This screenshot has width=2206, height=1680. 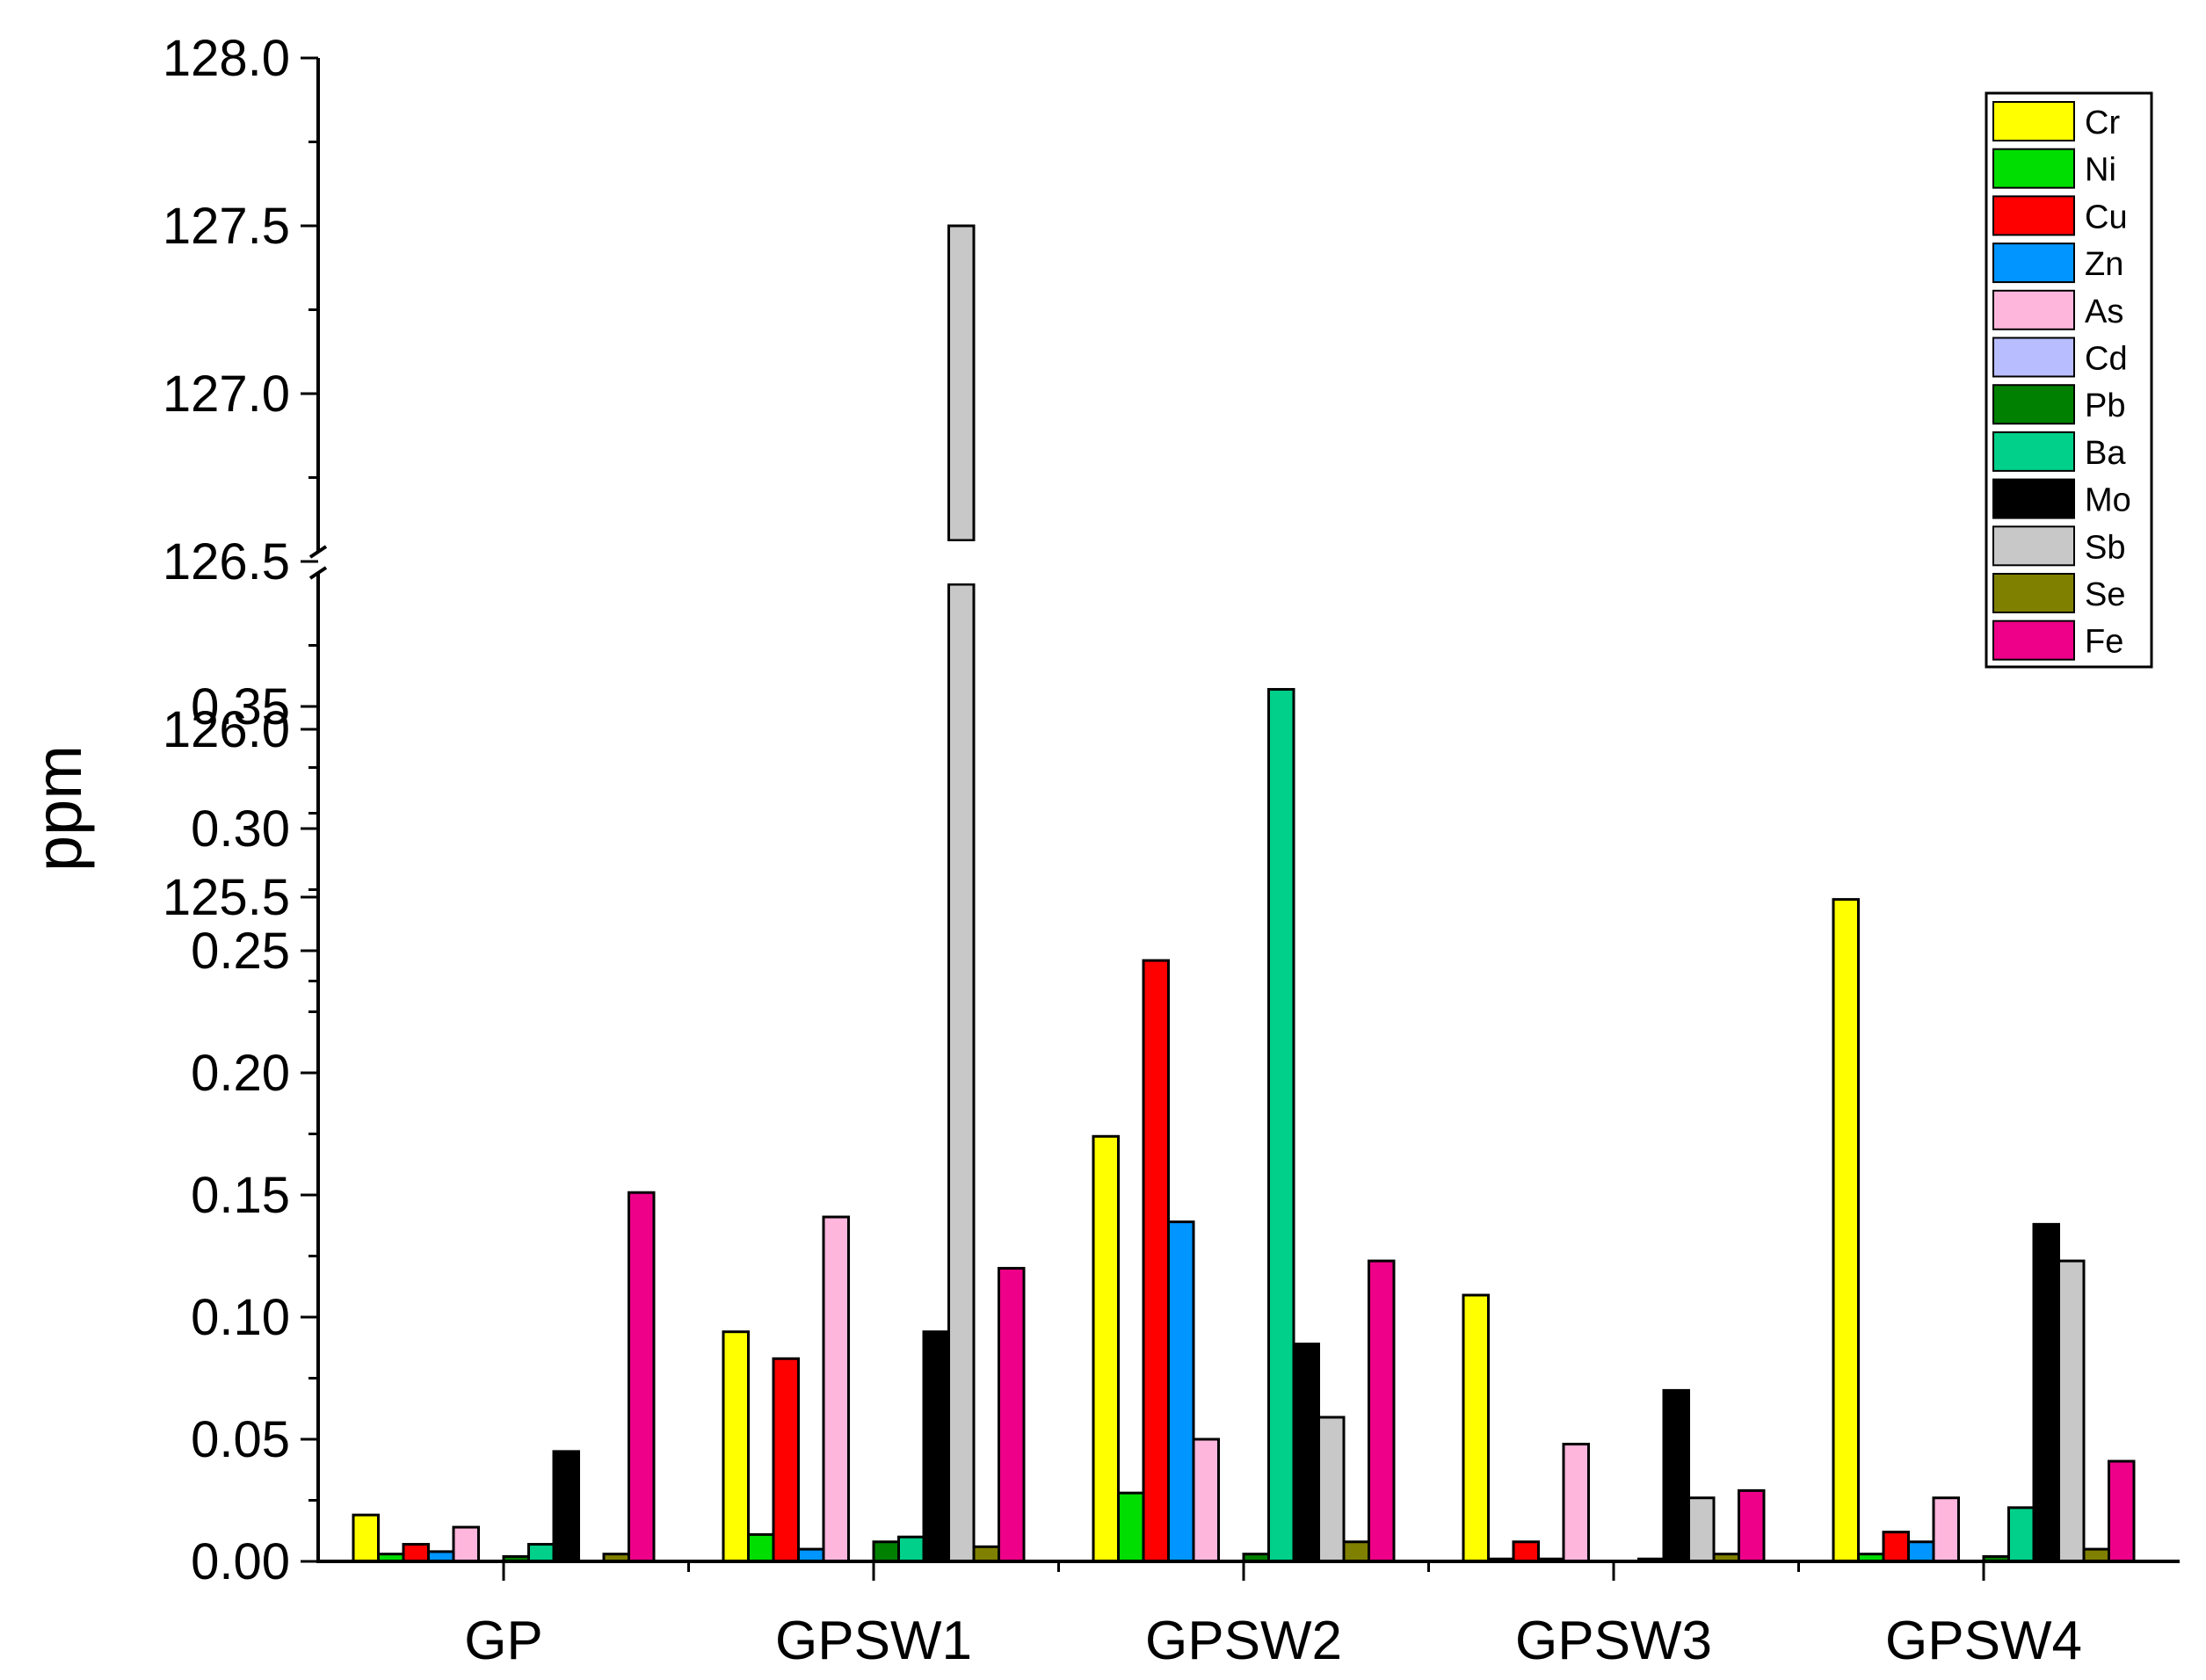 What do you see at coordinates (503, 1641) in the screenshot?
I see `x-category-label: GP` at bounding box center [503, 1641].